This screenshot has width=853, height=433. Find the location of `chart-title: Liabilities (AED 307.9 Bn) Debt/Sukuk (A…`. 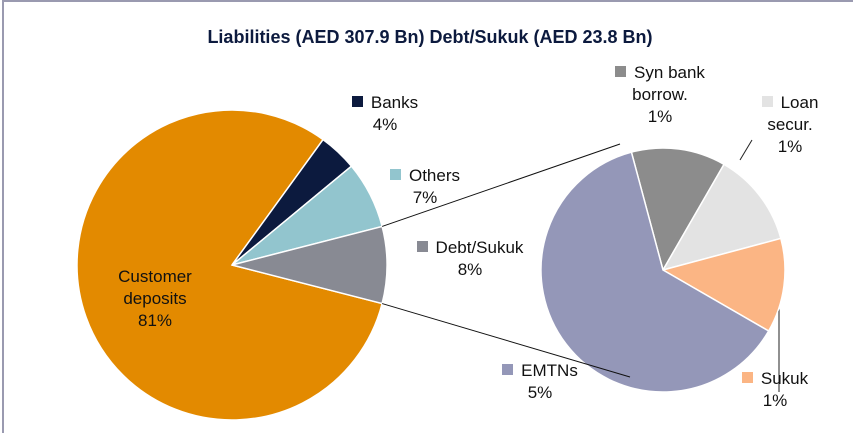

chart-title: Liabilities (AED 307.9 Bn) Debt/Sukuk (A… is located at coordinates (429, 37).